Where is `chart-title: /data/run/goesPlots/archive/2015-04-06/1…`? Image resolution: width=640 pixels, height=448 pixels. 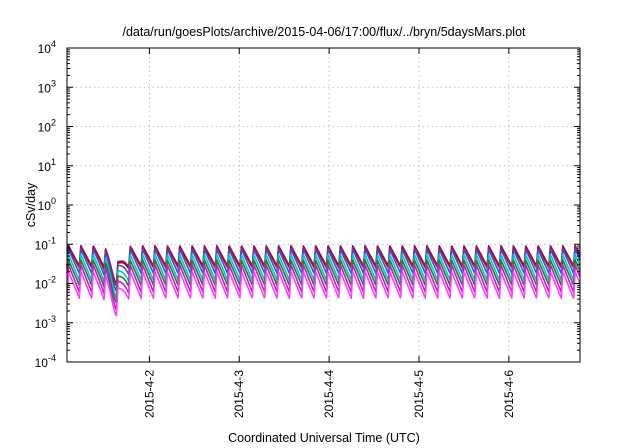
chart-title: /data/run/goesPlots/archive/2015-04-06/1… is located at coordinates (324, 32).